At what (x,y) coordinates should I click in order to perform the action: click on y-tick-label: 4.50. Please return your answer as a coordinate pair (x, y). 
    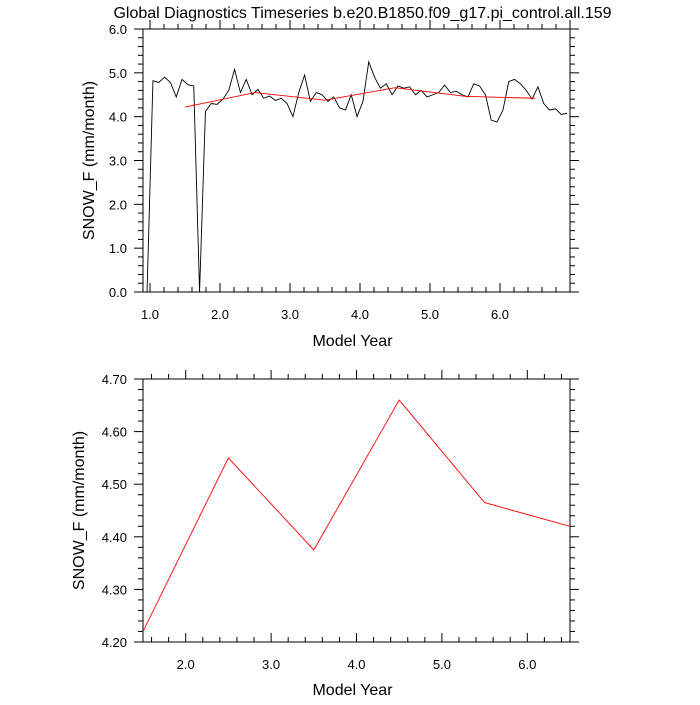
    Looking at the image, I should click on (114, 484).